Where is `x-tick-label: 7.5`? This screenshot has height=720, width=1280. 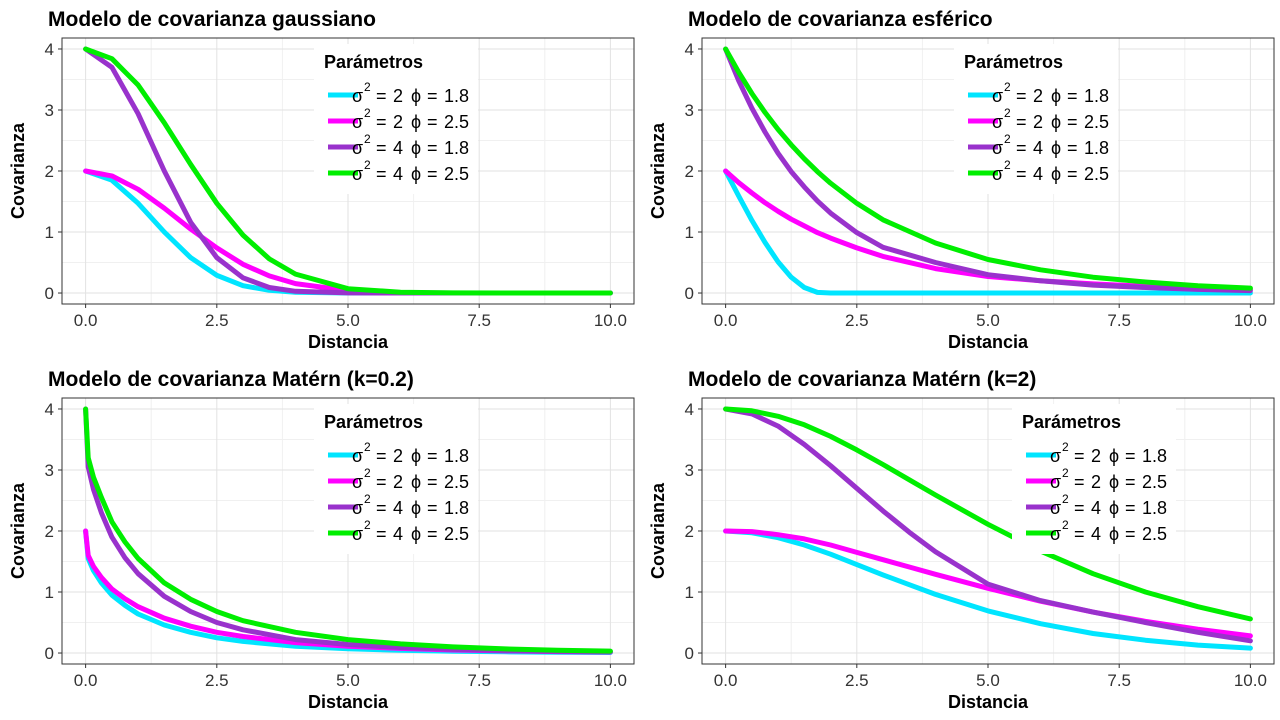 x-tick-label: 7.5 is located at coordinates (479, 320).